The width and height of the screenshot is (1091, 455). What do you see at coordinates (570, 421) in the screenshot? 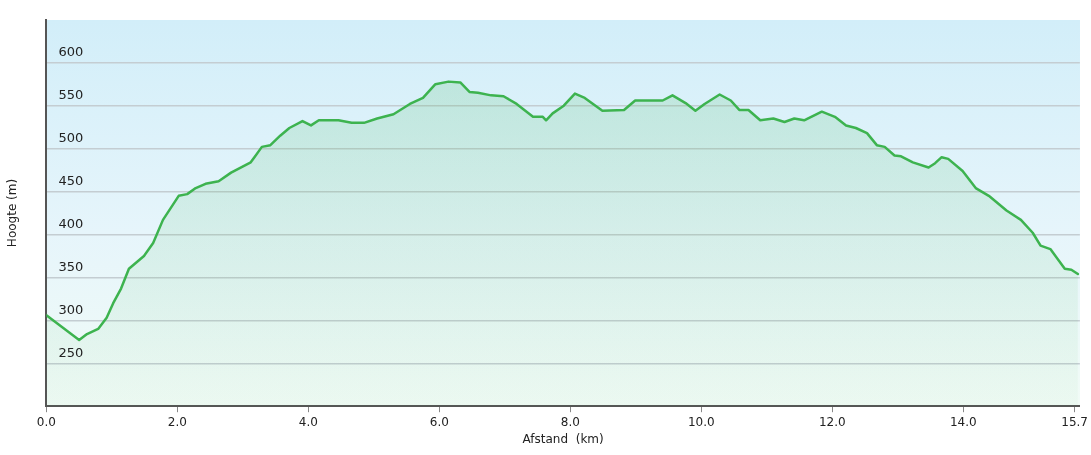
I see `x-tick-label: 8.0` at bounding box center [570, 421].